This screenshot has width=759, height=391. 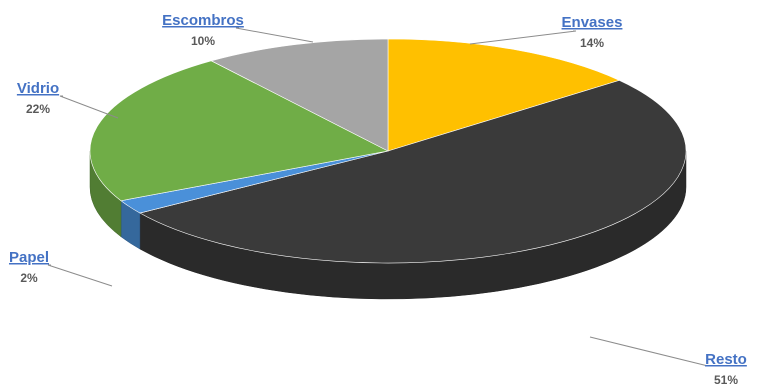 I want to click on slice-value-vidrio: 22%, so click(x=38, y=109).